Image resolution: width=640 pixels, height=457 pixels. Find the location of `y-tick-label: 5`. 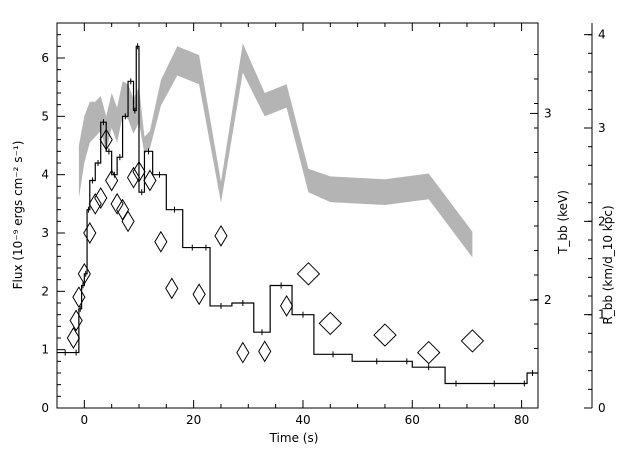

y-tick-label: 5 is located at coordinates (45, 116).